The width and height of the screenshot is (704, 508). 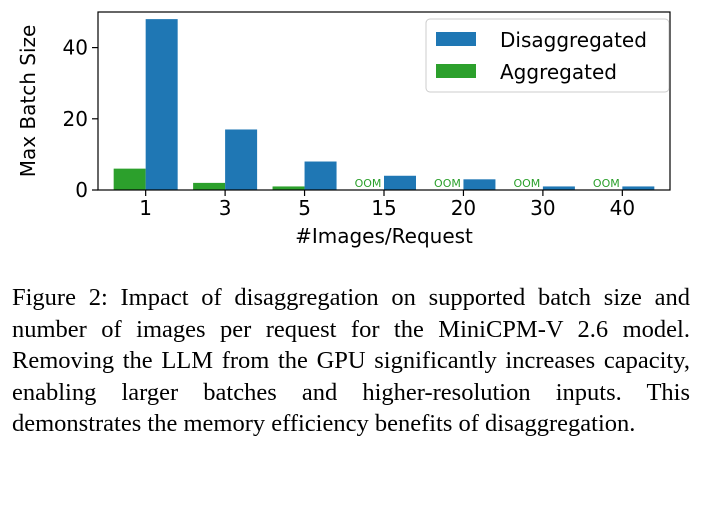 What do you see at coordinates (304, 208) in the screenshot?
I see `x-tick-label-5: 5` at bounding box center [304, 208].